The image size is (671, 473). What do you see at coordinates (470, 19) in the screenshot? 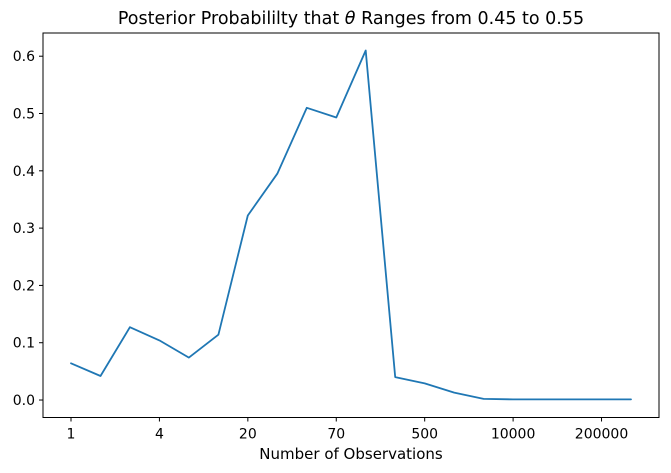
I see `chart-title-post: Ranges from 0.45 to 0.55` at bounding box center [470, 19].